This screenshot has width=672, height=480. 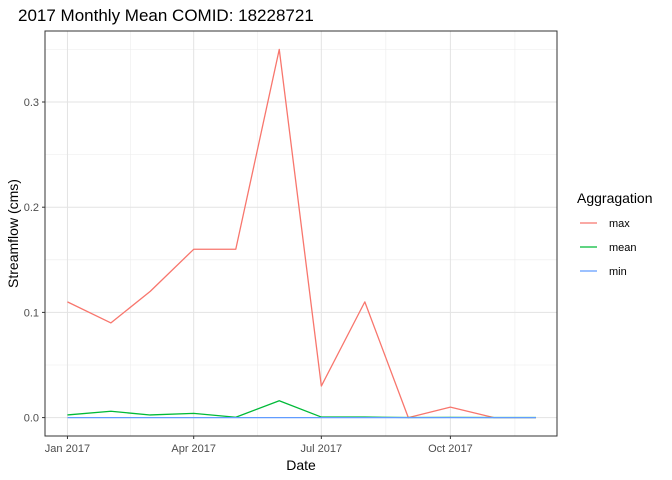 I want to click on x-axis-ticks: Jan 2017 Apr 2017 Jul 2017 Oct 2017, so click(x=259, y=445).